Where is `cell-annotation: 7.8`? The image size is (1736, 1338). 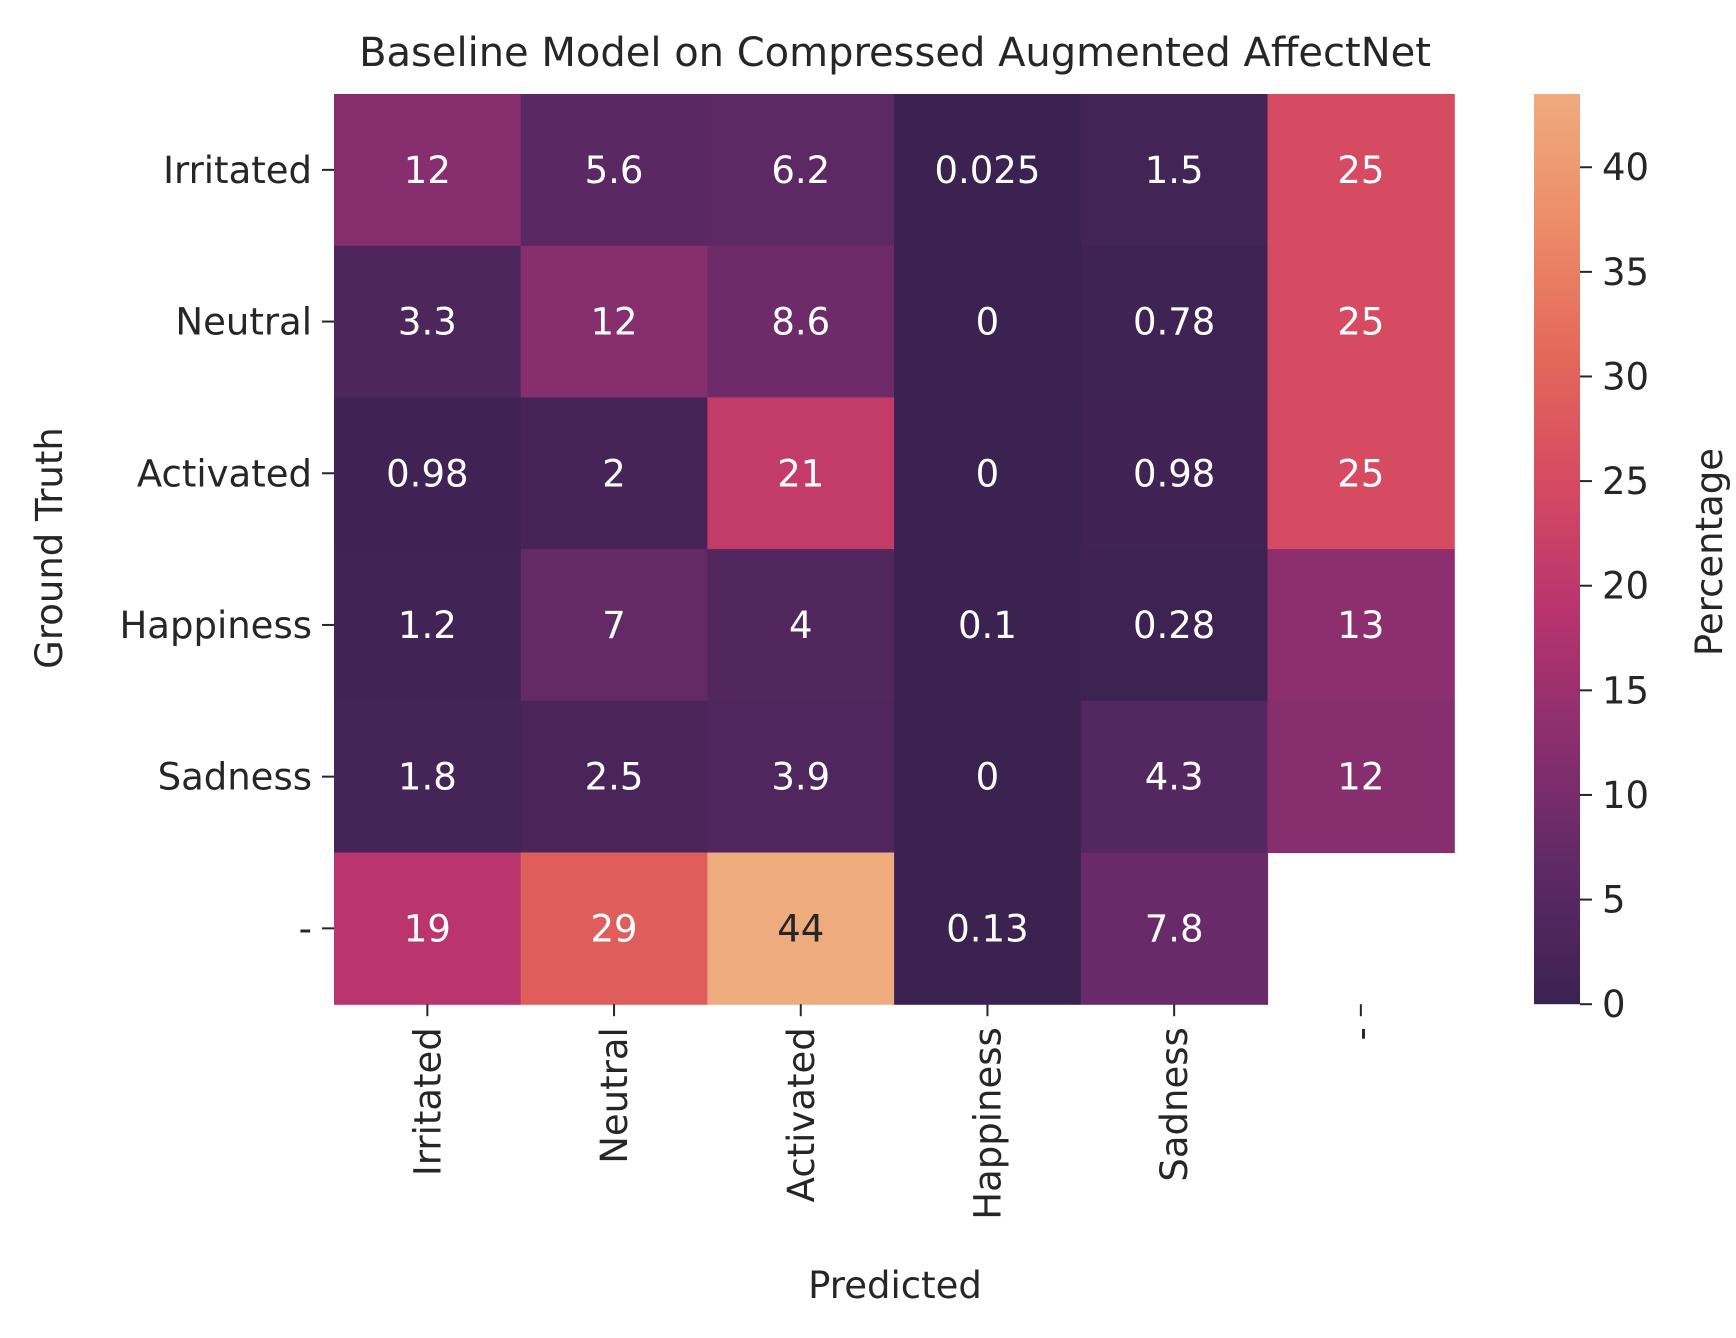
cell-annotation: 7.8 is located at coordinates (1174, 928).